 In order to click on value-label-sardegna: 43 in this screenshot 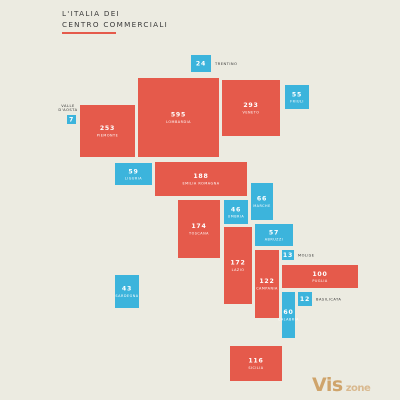, I will do `click(127, 289)`.